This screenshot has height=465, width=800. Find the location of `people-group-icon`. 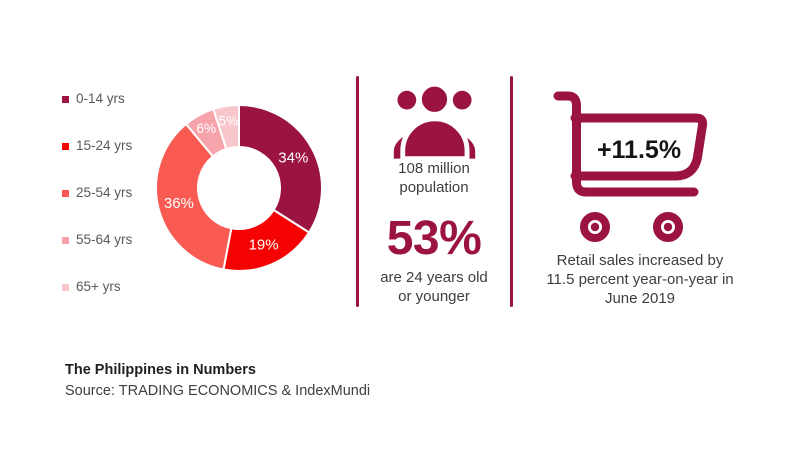

people-group-icon is located at coordinates (434, 120).